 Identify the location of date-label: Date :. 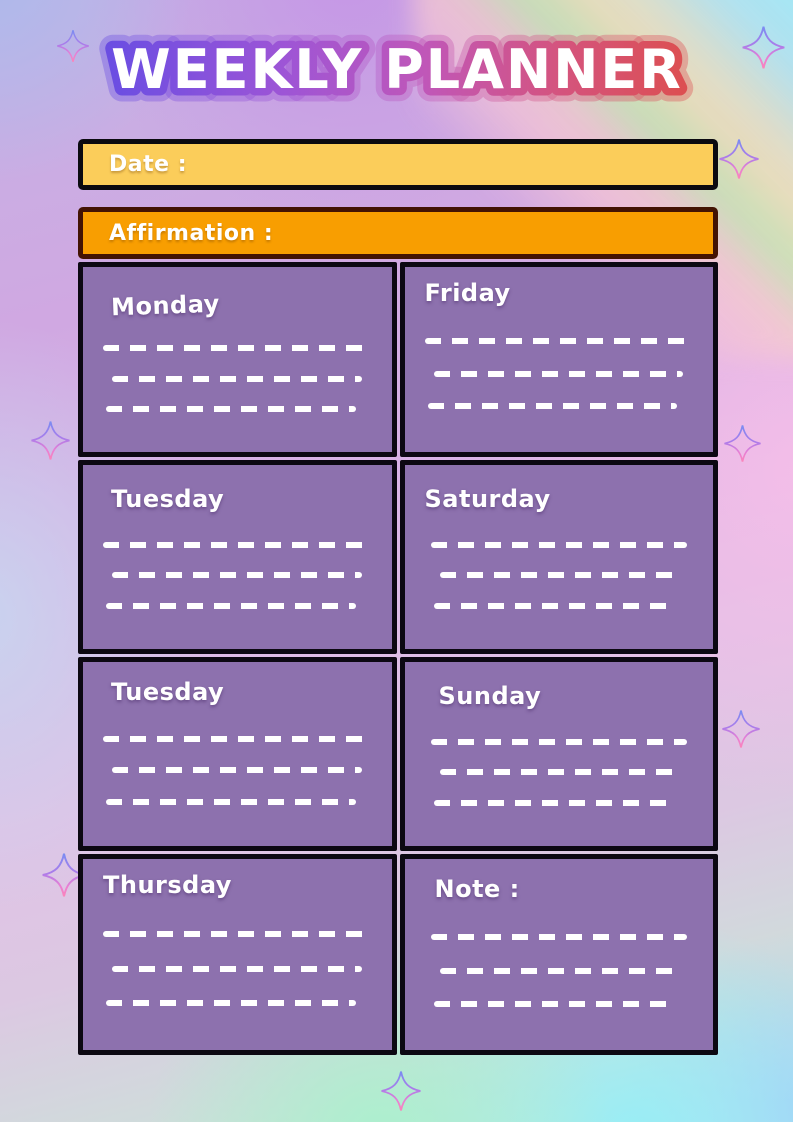
(148, 164).